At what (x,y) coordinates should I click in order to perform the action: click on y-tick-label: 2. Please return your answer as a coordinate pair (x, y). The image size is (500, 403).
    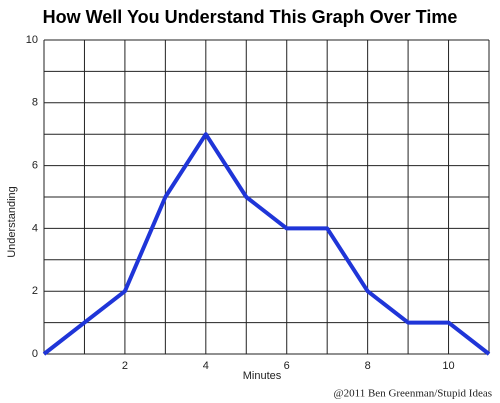
    Looking at the image, I should click on (35, 291).